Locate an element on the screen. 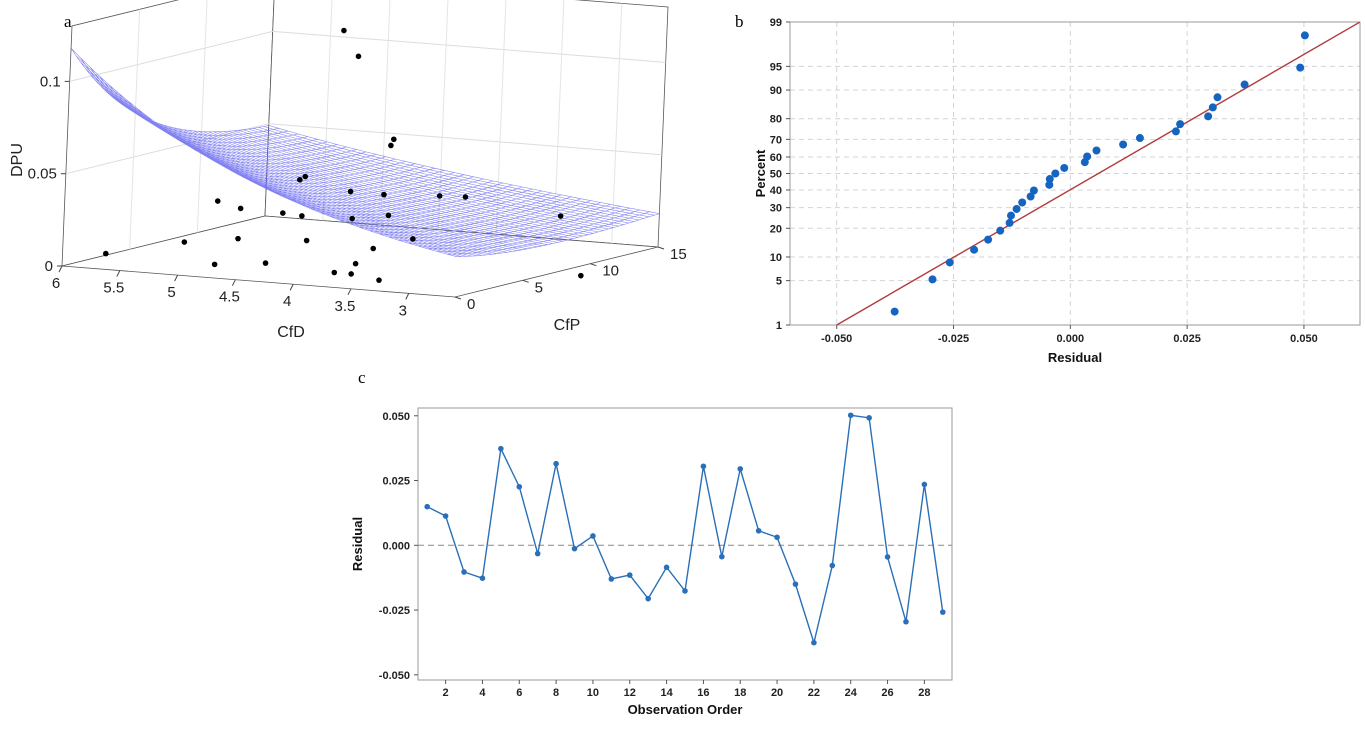  x-tick-label: 0.000 is located at coordinates (1071, 339).